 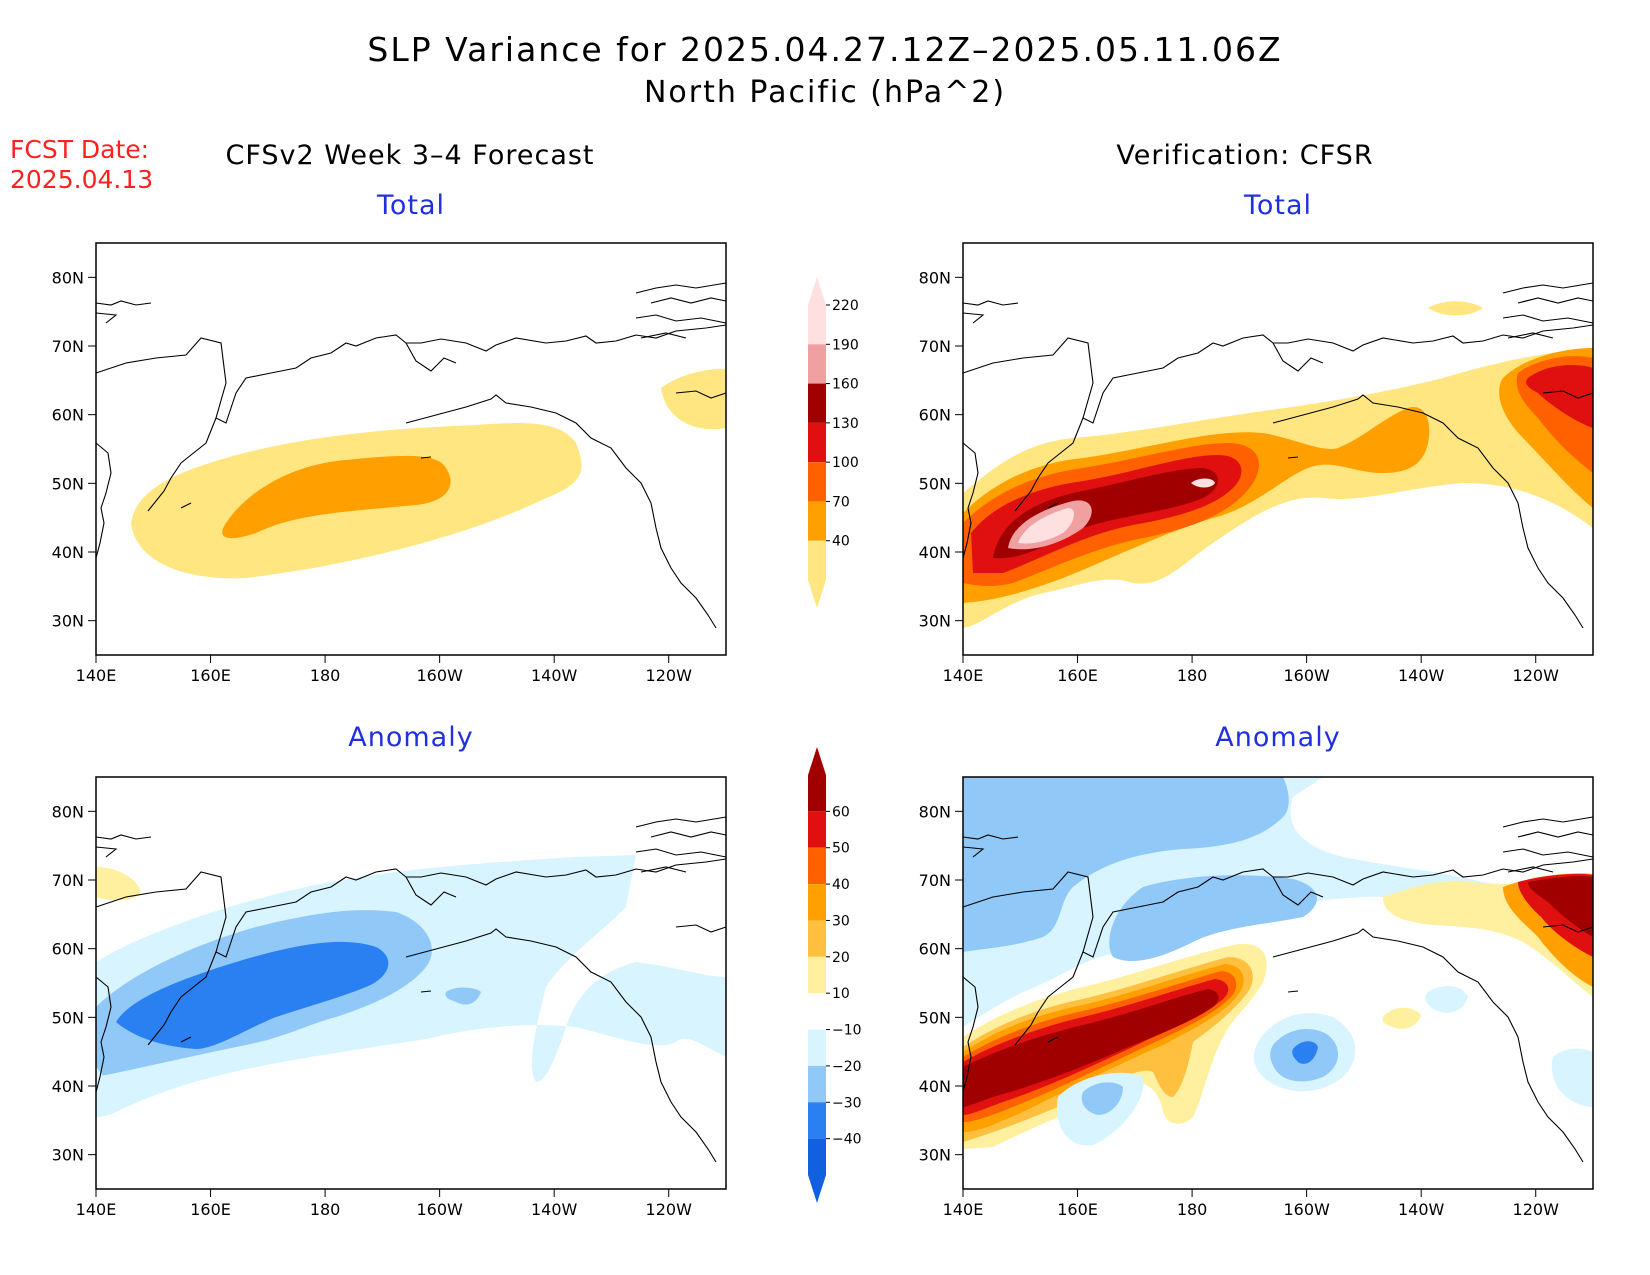 I want to click on verif-anom-contour-60-pos, so click(x=1091, y=1048).